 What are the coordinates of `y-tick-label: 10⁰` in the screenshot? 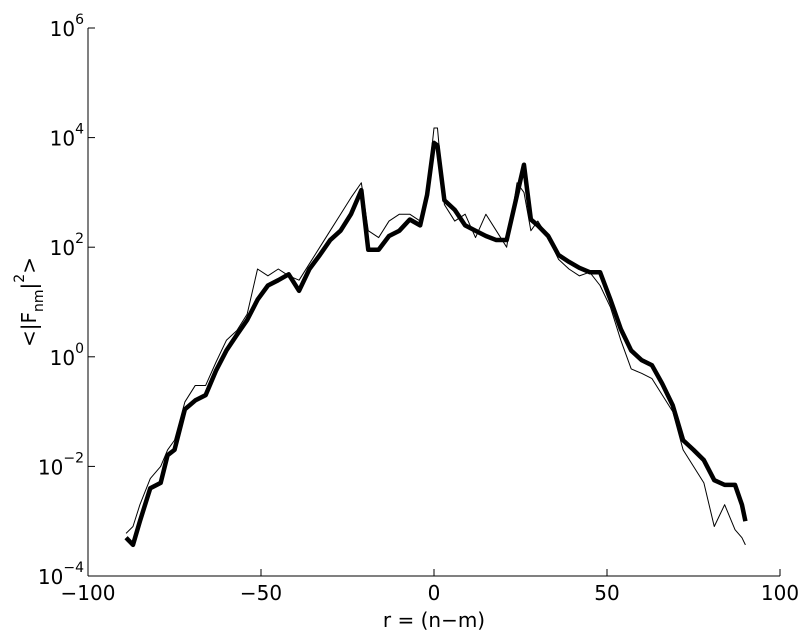 It's located at (67, 355).